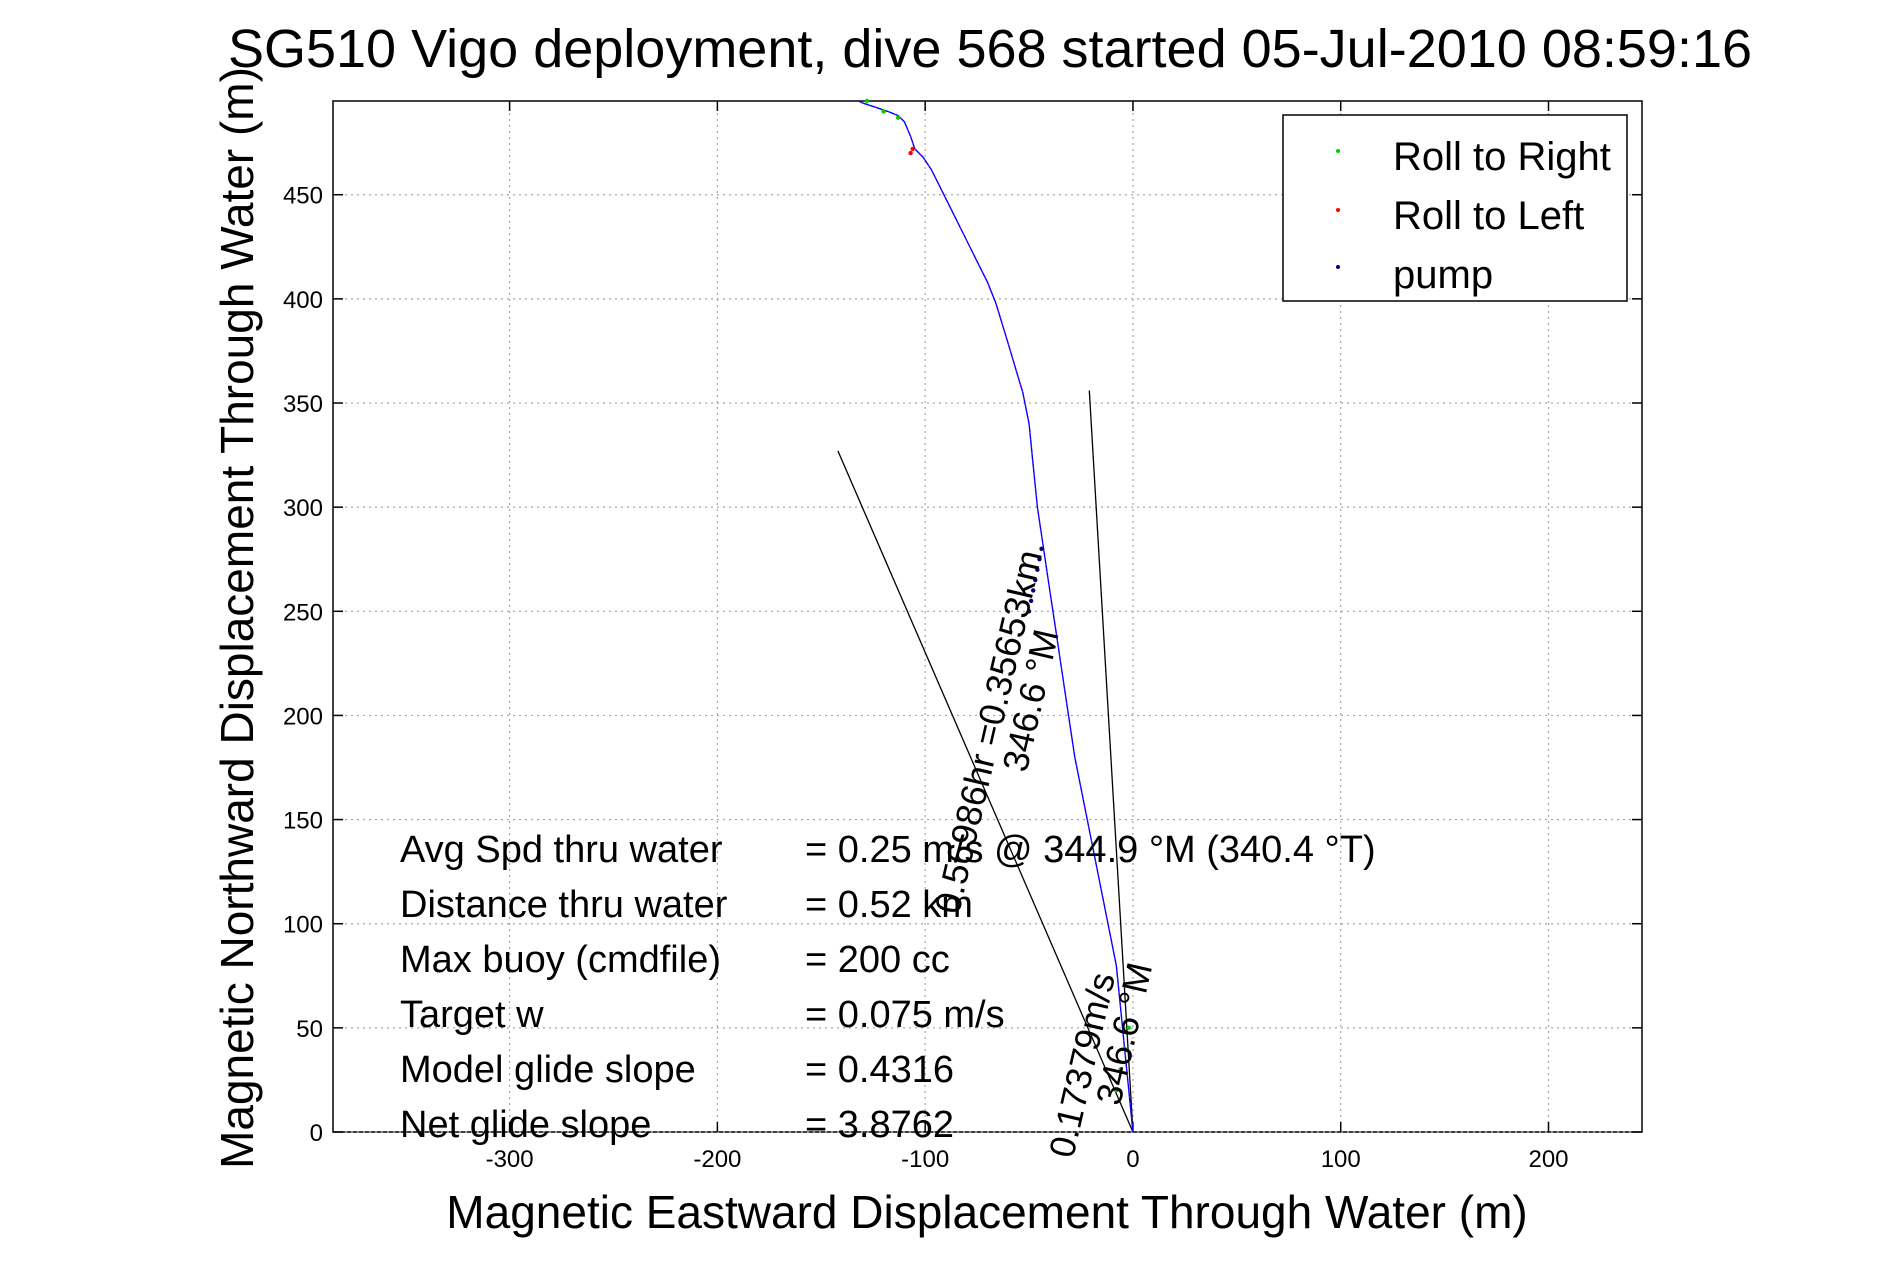 Image resolution: width=1891 pixels, height=1262 pixels. What do you see at coordinates (925, 1159) in the screenshot?
I see `x-tick-label: -100` at bounding box center [925, 1159].